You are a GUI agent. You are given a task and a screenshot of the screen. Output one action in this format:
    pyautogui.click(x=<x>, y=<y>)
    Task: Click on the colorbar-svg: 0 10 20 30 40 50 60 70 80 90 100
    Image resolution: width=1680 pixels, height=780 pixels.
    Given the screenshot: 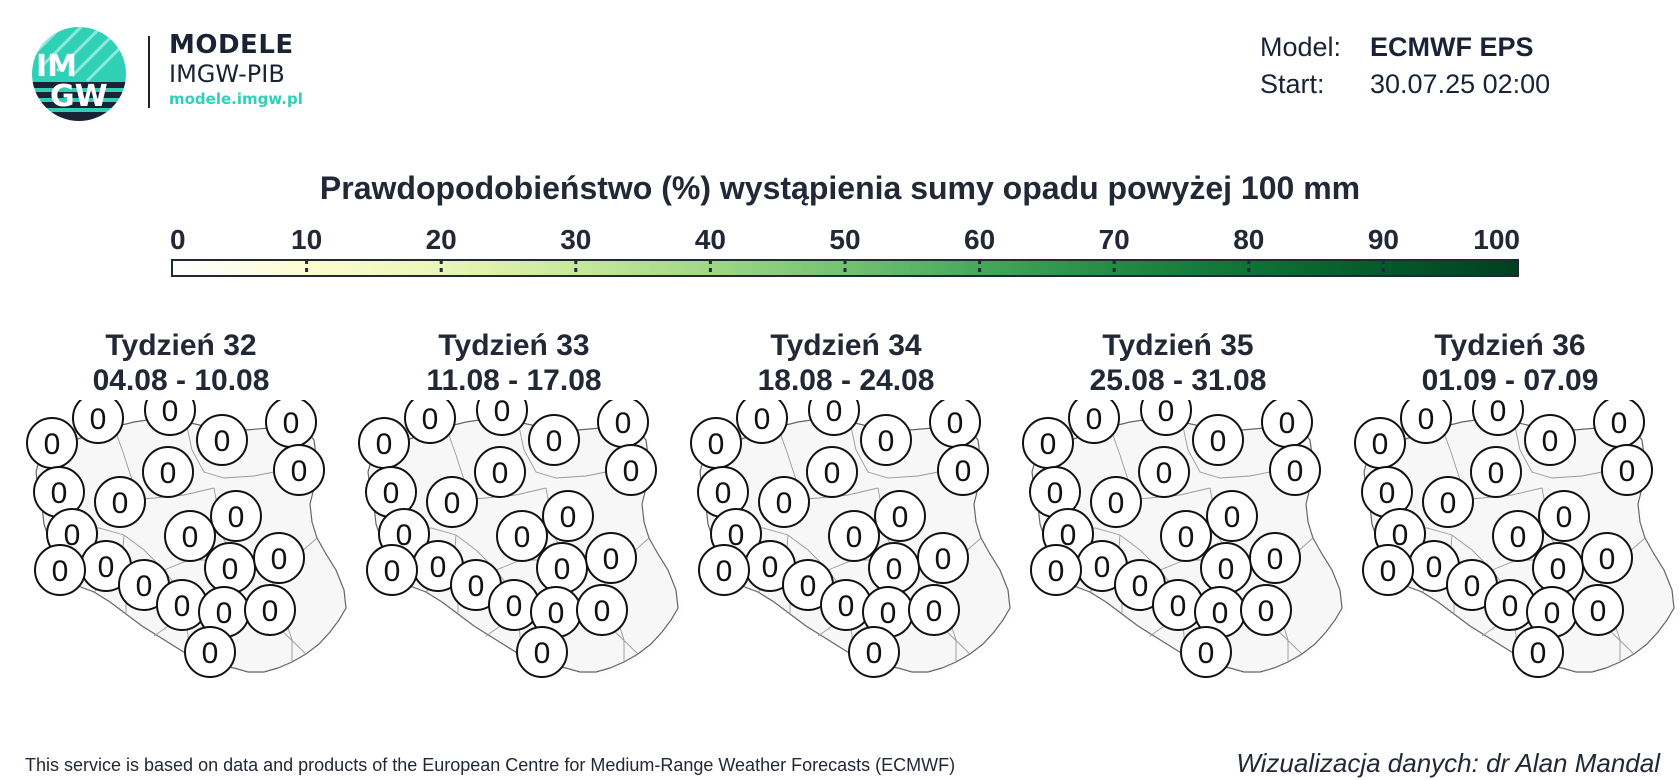 What is the action you would take?
    pyautogui.click(x=845, y=250)
    